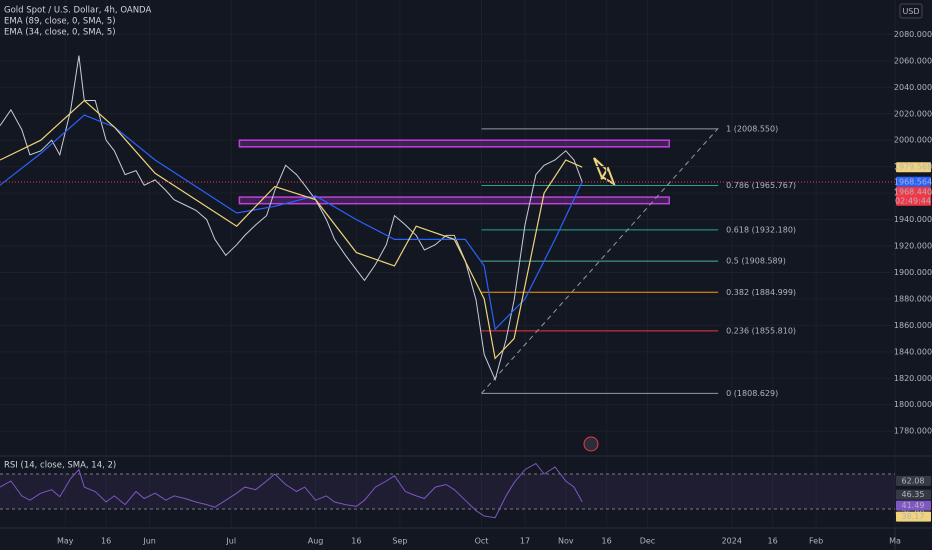 This screenshot has height=550, width=932. What do you see at coordinates (913, 113) in the screenshot?
I see `y-tick-label: 2020.000` at bounding box center [913, 113].